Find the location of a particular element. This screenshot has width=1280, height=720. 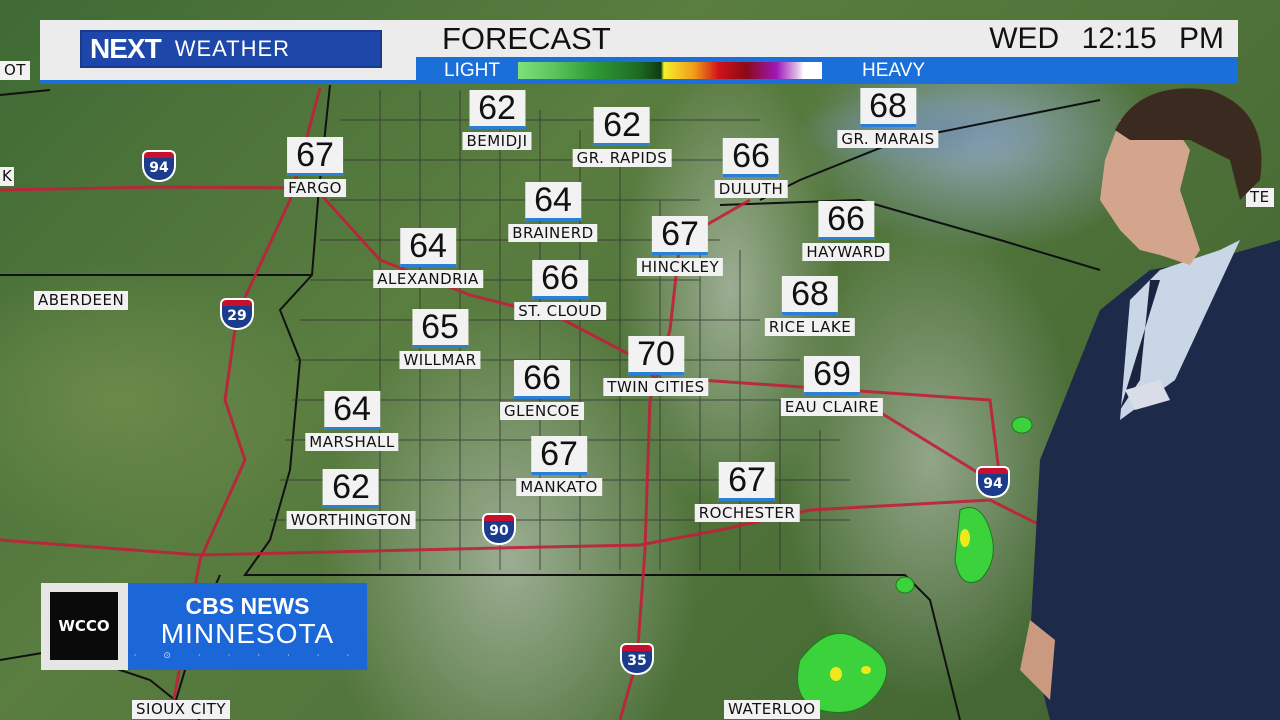

city-forecast: 66 ST. CLOUD is located at coordinates (560, 290).